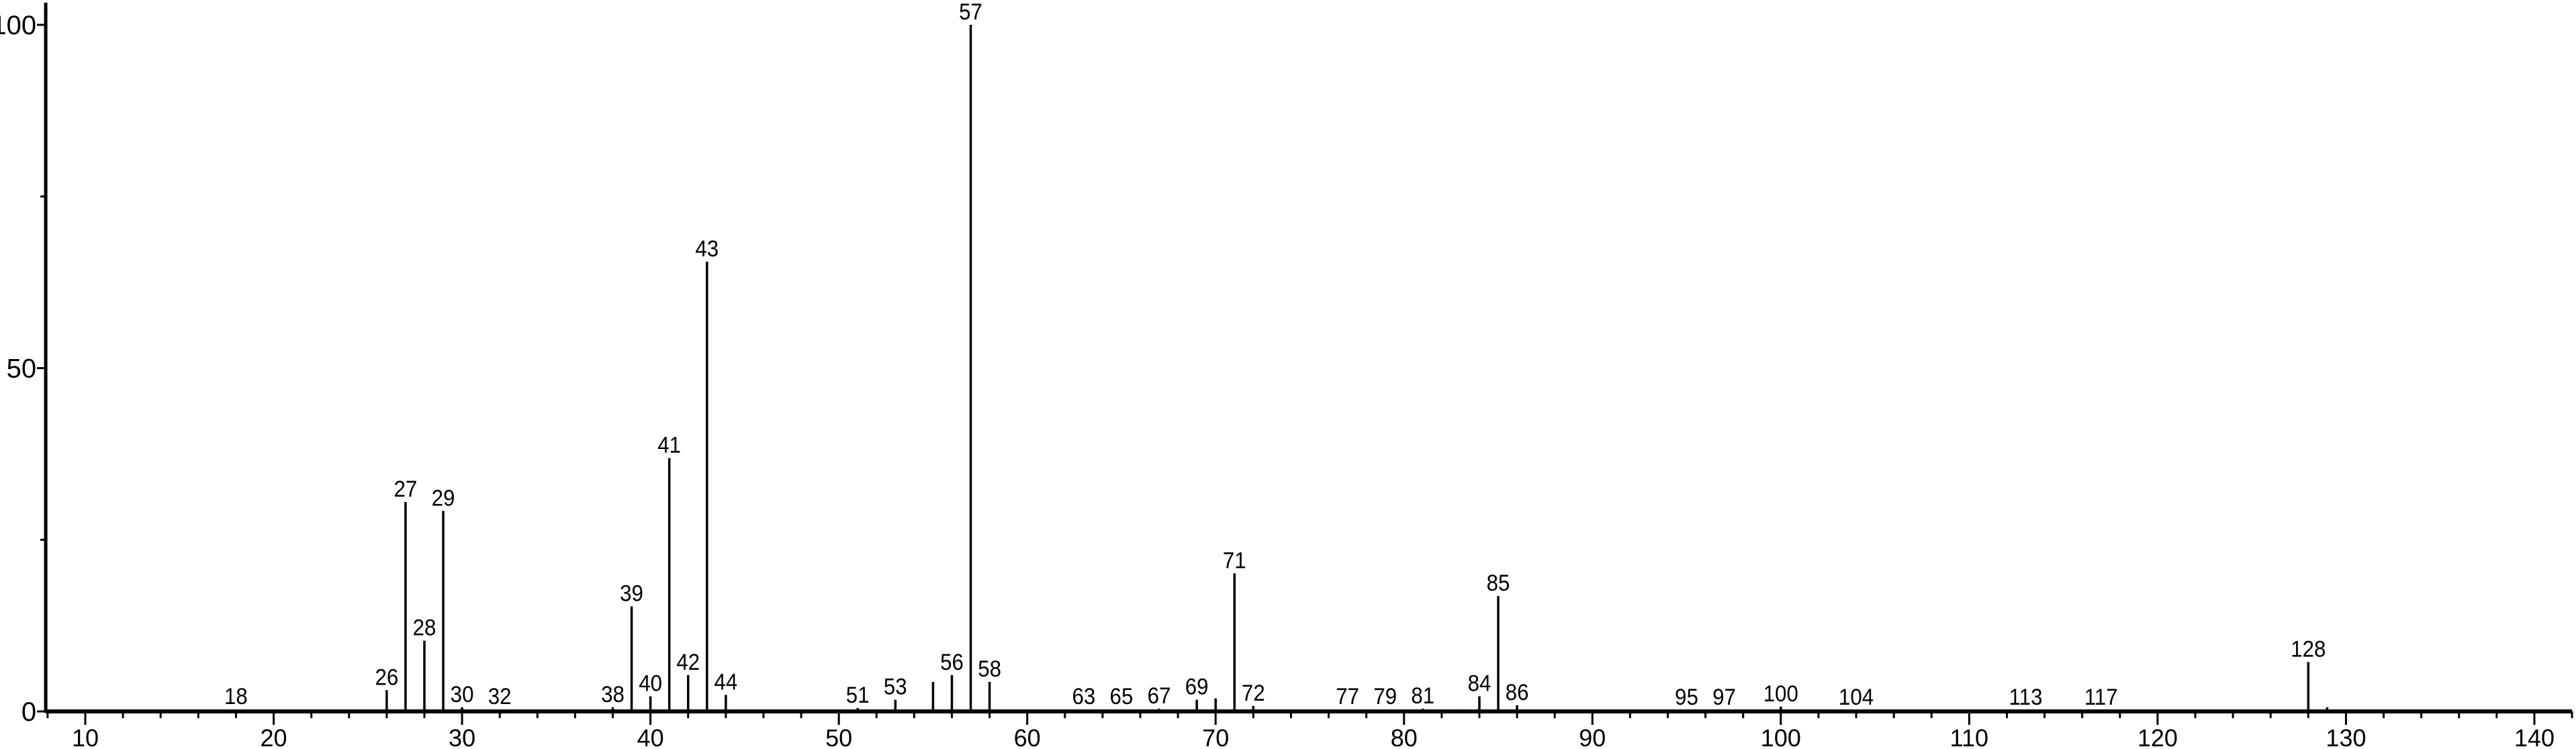 The image size is (2576, 749). Describe the element at coordinates (895, 686) in the screenshot. I see `peak-label: 53` at that location.